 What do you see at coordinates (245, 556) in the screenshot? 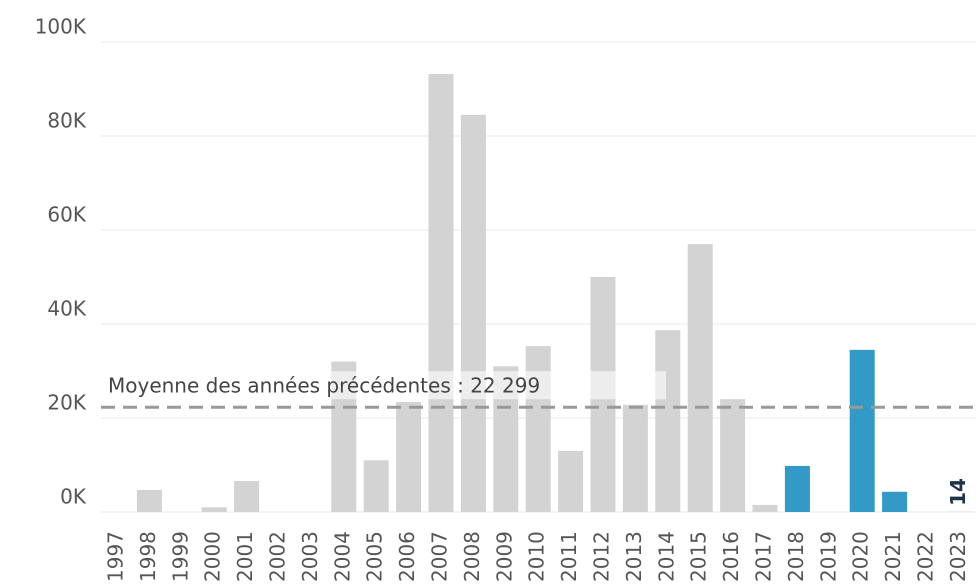
I see `x-tick-label: 2001` at bounding box center [245, 556].